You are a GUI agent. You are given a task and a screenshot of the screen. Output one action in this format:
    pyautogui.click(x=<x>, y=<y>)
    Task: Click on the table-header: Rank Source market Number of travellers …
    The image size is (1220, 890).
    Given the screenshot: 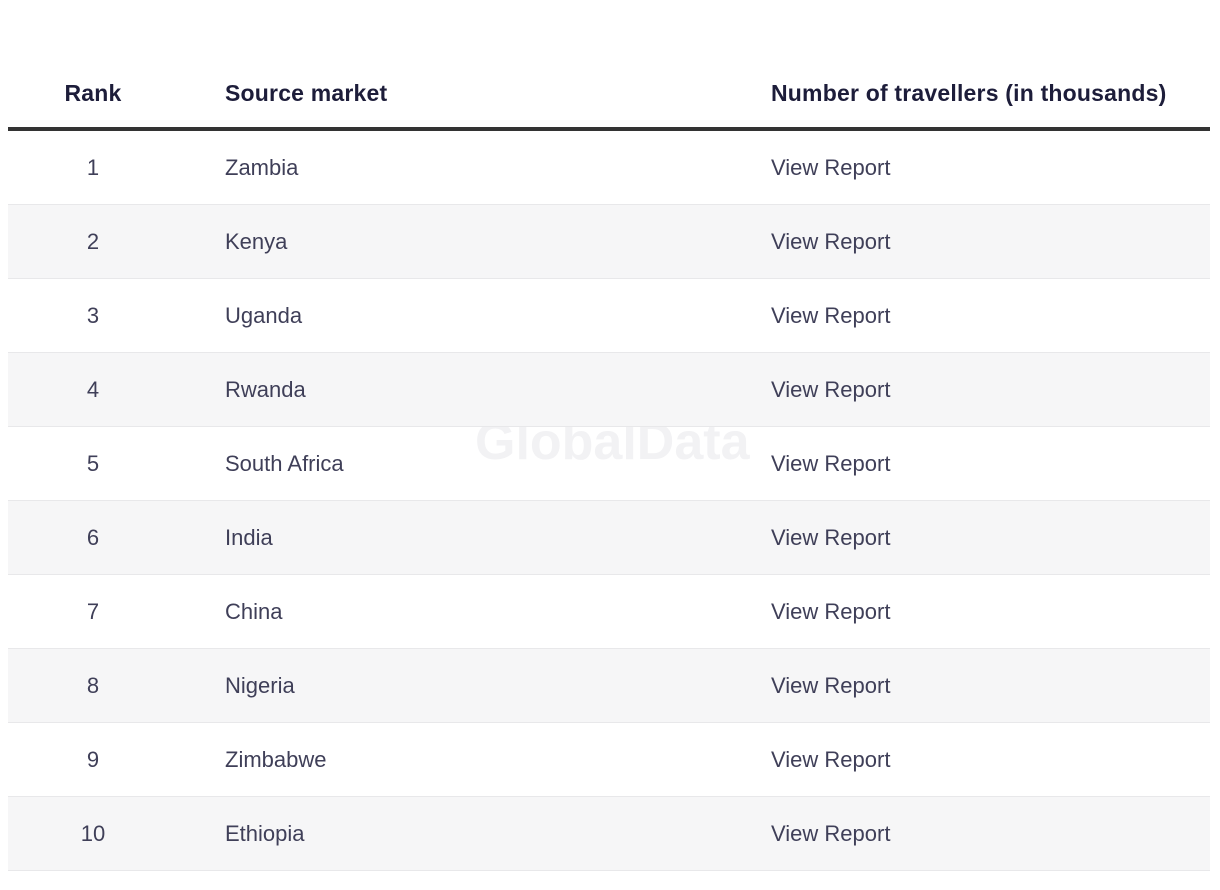 What is the action you would take?
    pyautogui.click(x=609, y=95)
    